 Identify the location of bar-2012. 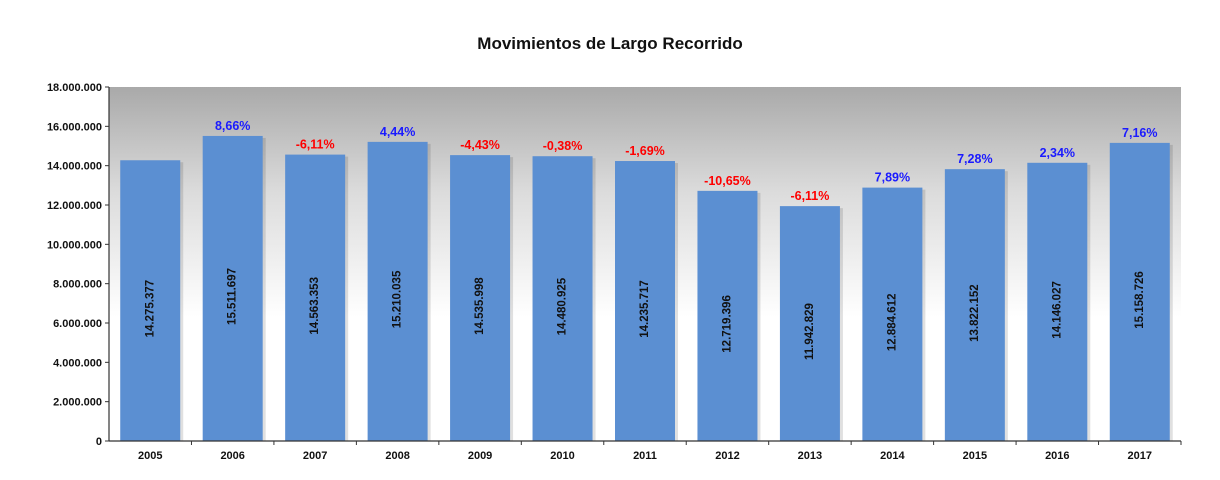
(727, 315).